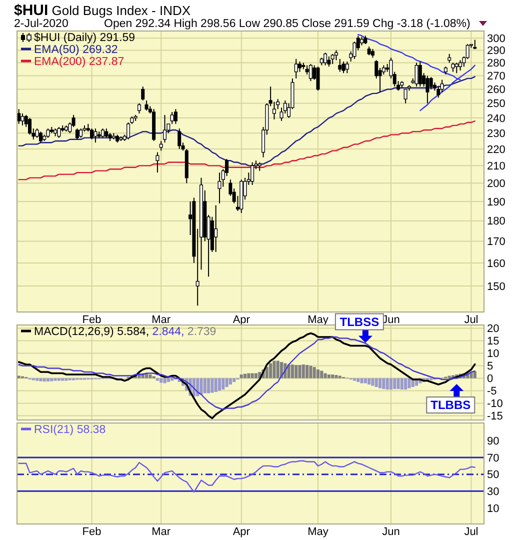 This screenshot has height=540, width=520. What do you see at coordinates (496, 242) in the screenshot?
I see `y-tick-label: 170` at bounding box center [496, 242].